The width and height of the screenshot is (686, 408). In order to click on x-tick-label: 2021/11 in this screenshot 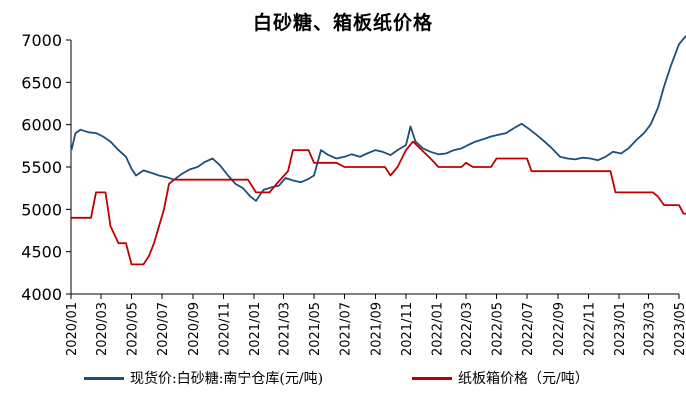, I will do `click(407, 329)`.